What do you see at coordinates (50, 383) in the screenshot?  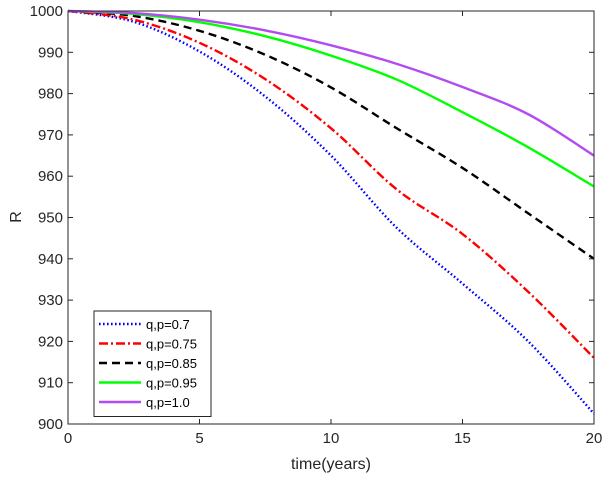 I see `y-tick-label: 910` at bounding box center [50, 383].